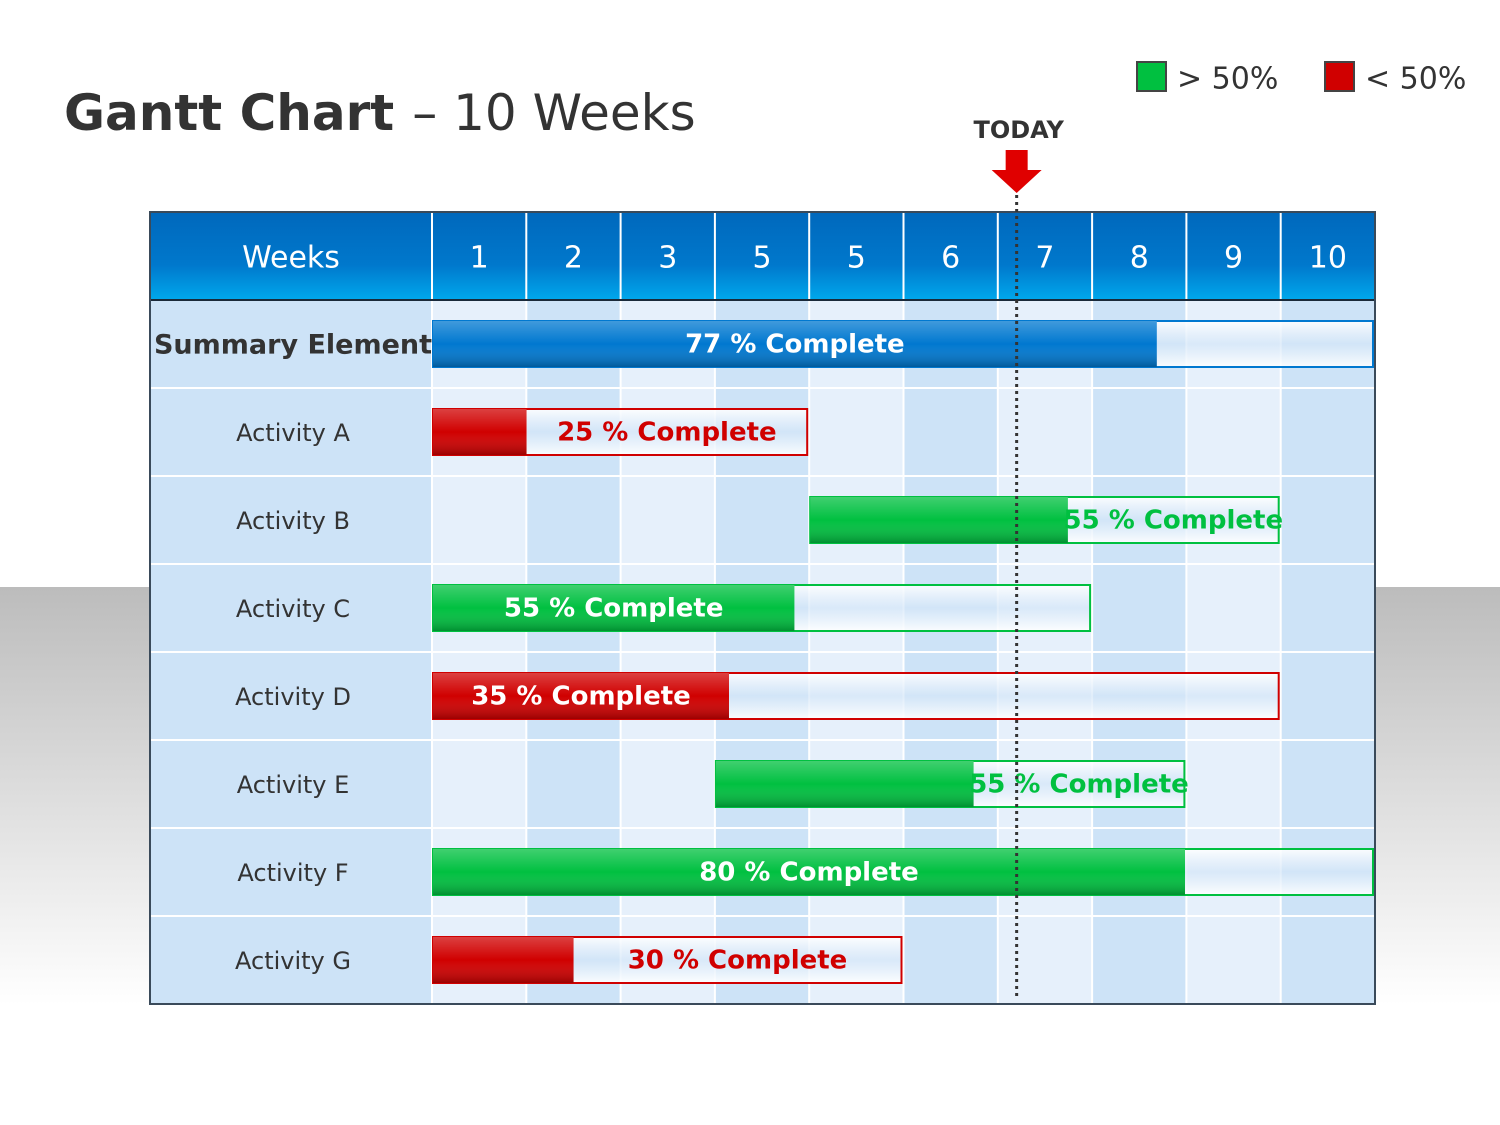  What do you see at coordinates (667, 433) in the screenshot?
I see `bar-label: 25 % Complete` at bounding box center [667, 433].